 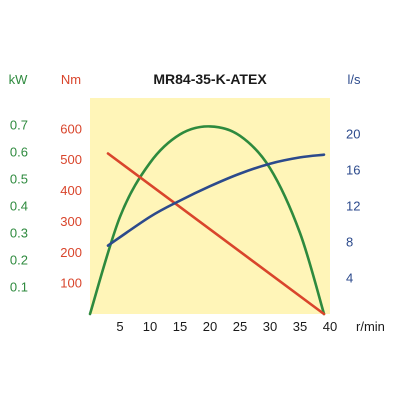 What do you see at coordinates (71, 252) in the screenshot?
I see `tick-label-nm: 200` at bounding box center [71, 252].